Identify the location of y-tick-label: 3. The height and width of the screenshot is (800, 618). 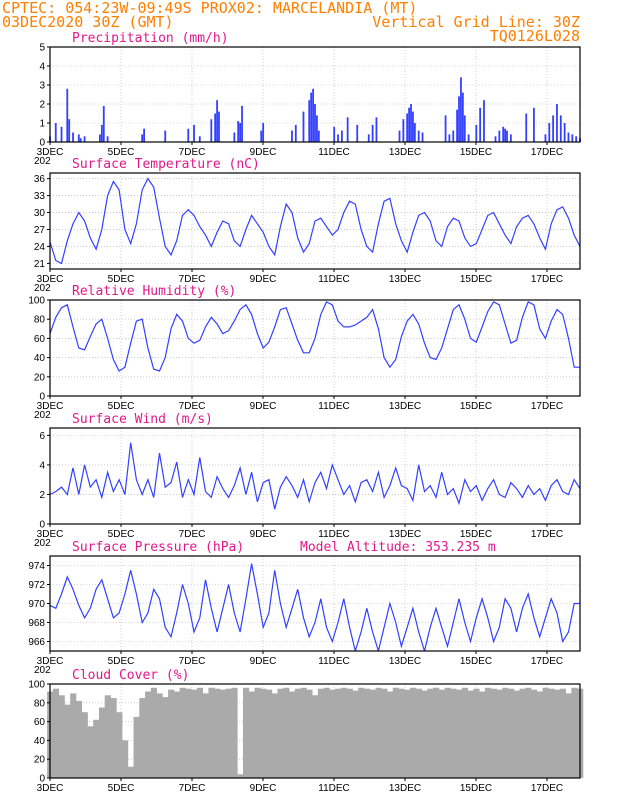
(42, 86).